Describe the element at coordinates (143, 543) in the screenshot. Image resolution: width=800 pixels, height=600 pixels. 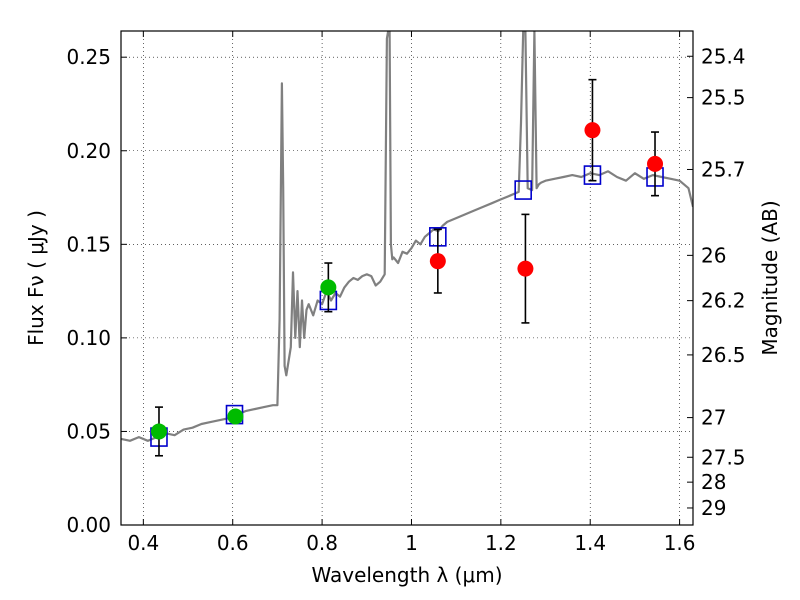
I see `x-tick-label: 0.4` at that location.